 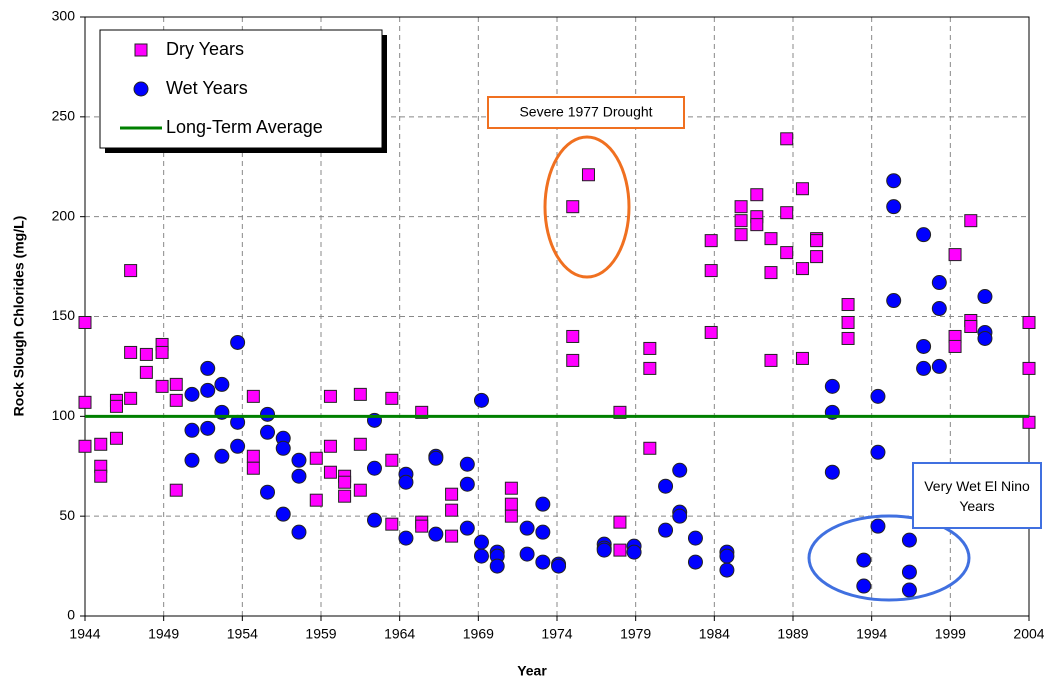 What do you see at coordinates (64, 116) in the screenshot?
I see `y-tick-label: 250` at bounding box center [64, 116].